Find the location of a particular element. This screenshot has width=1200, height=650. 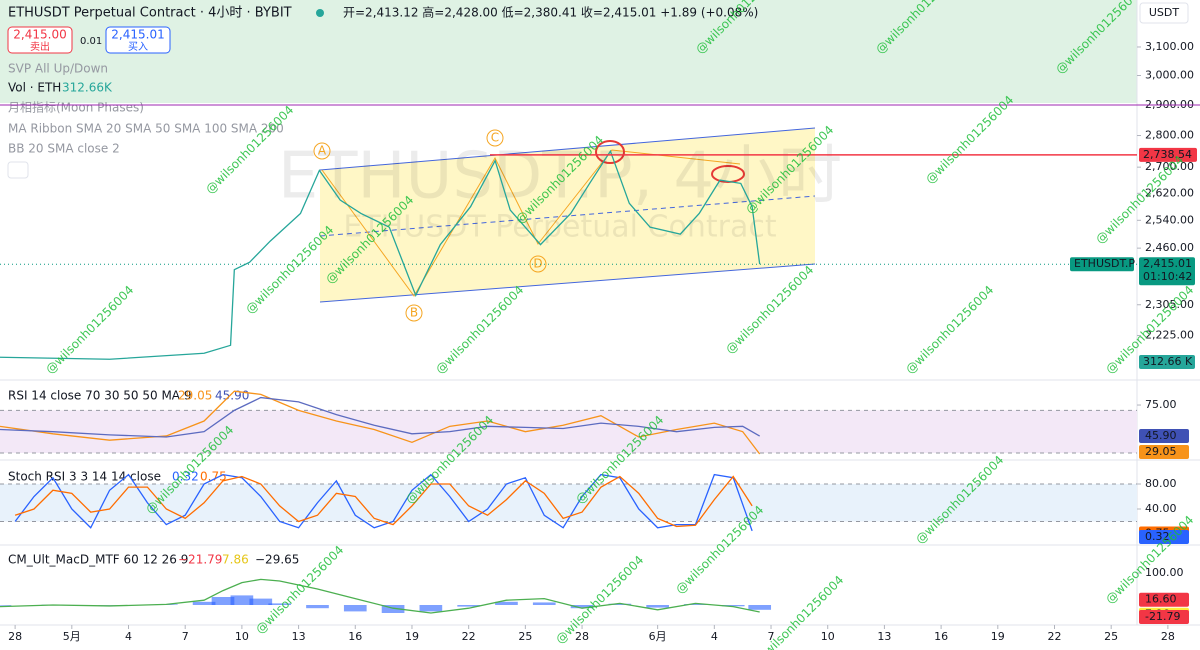

buy-button is located at coordinates (138, 40).